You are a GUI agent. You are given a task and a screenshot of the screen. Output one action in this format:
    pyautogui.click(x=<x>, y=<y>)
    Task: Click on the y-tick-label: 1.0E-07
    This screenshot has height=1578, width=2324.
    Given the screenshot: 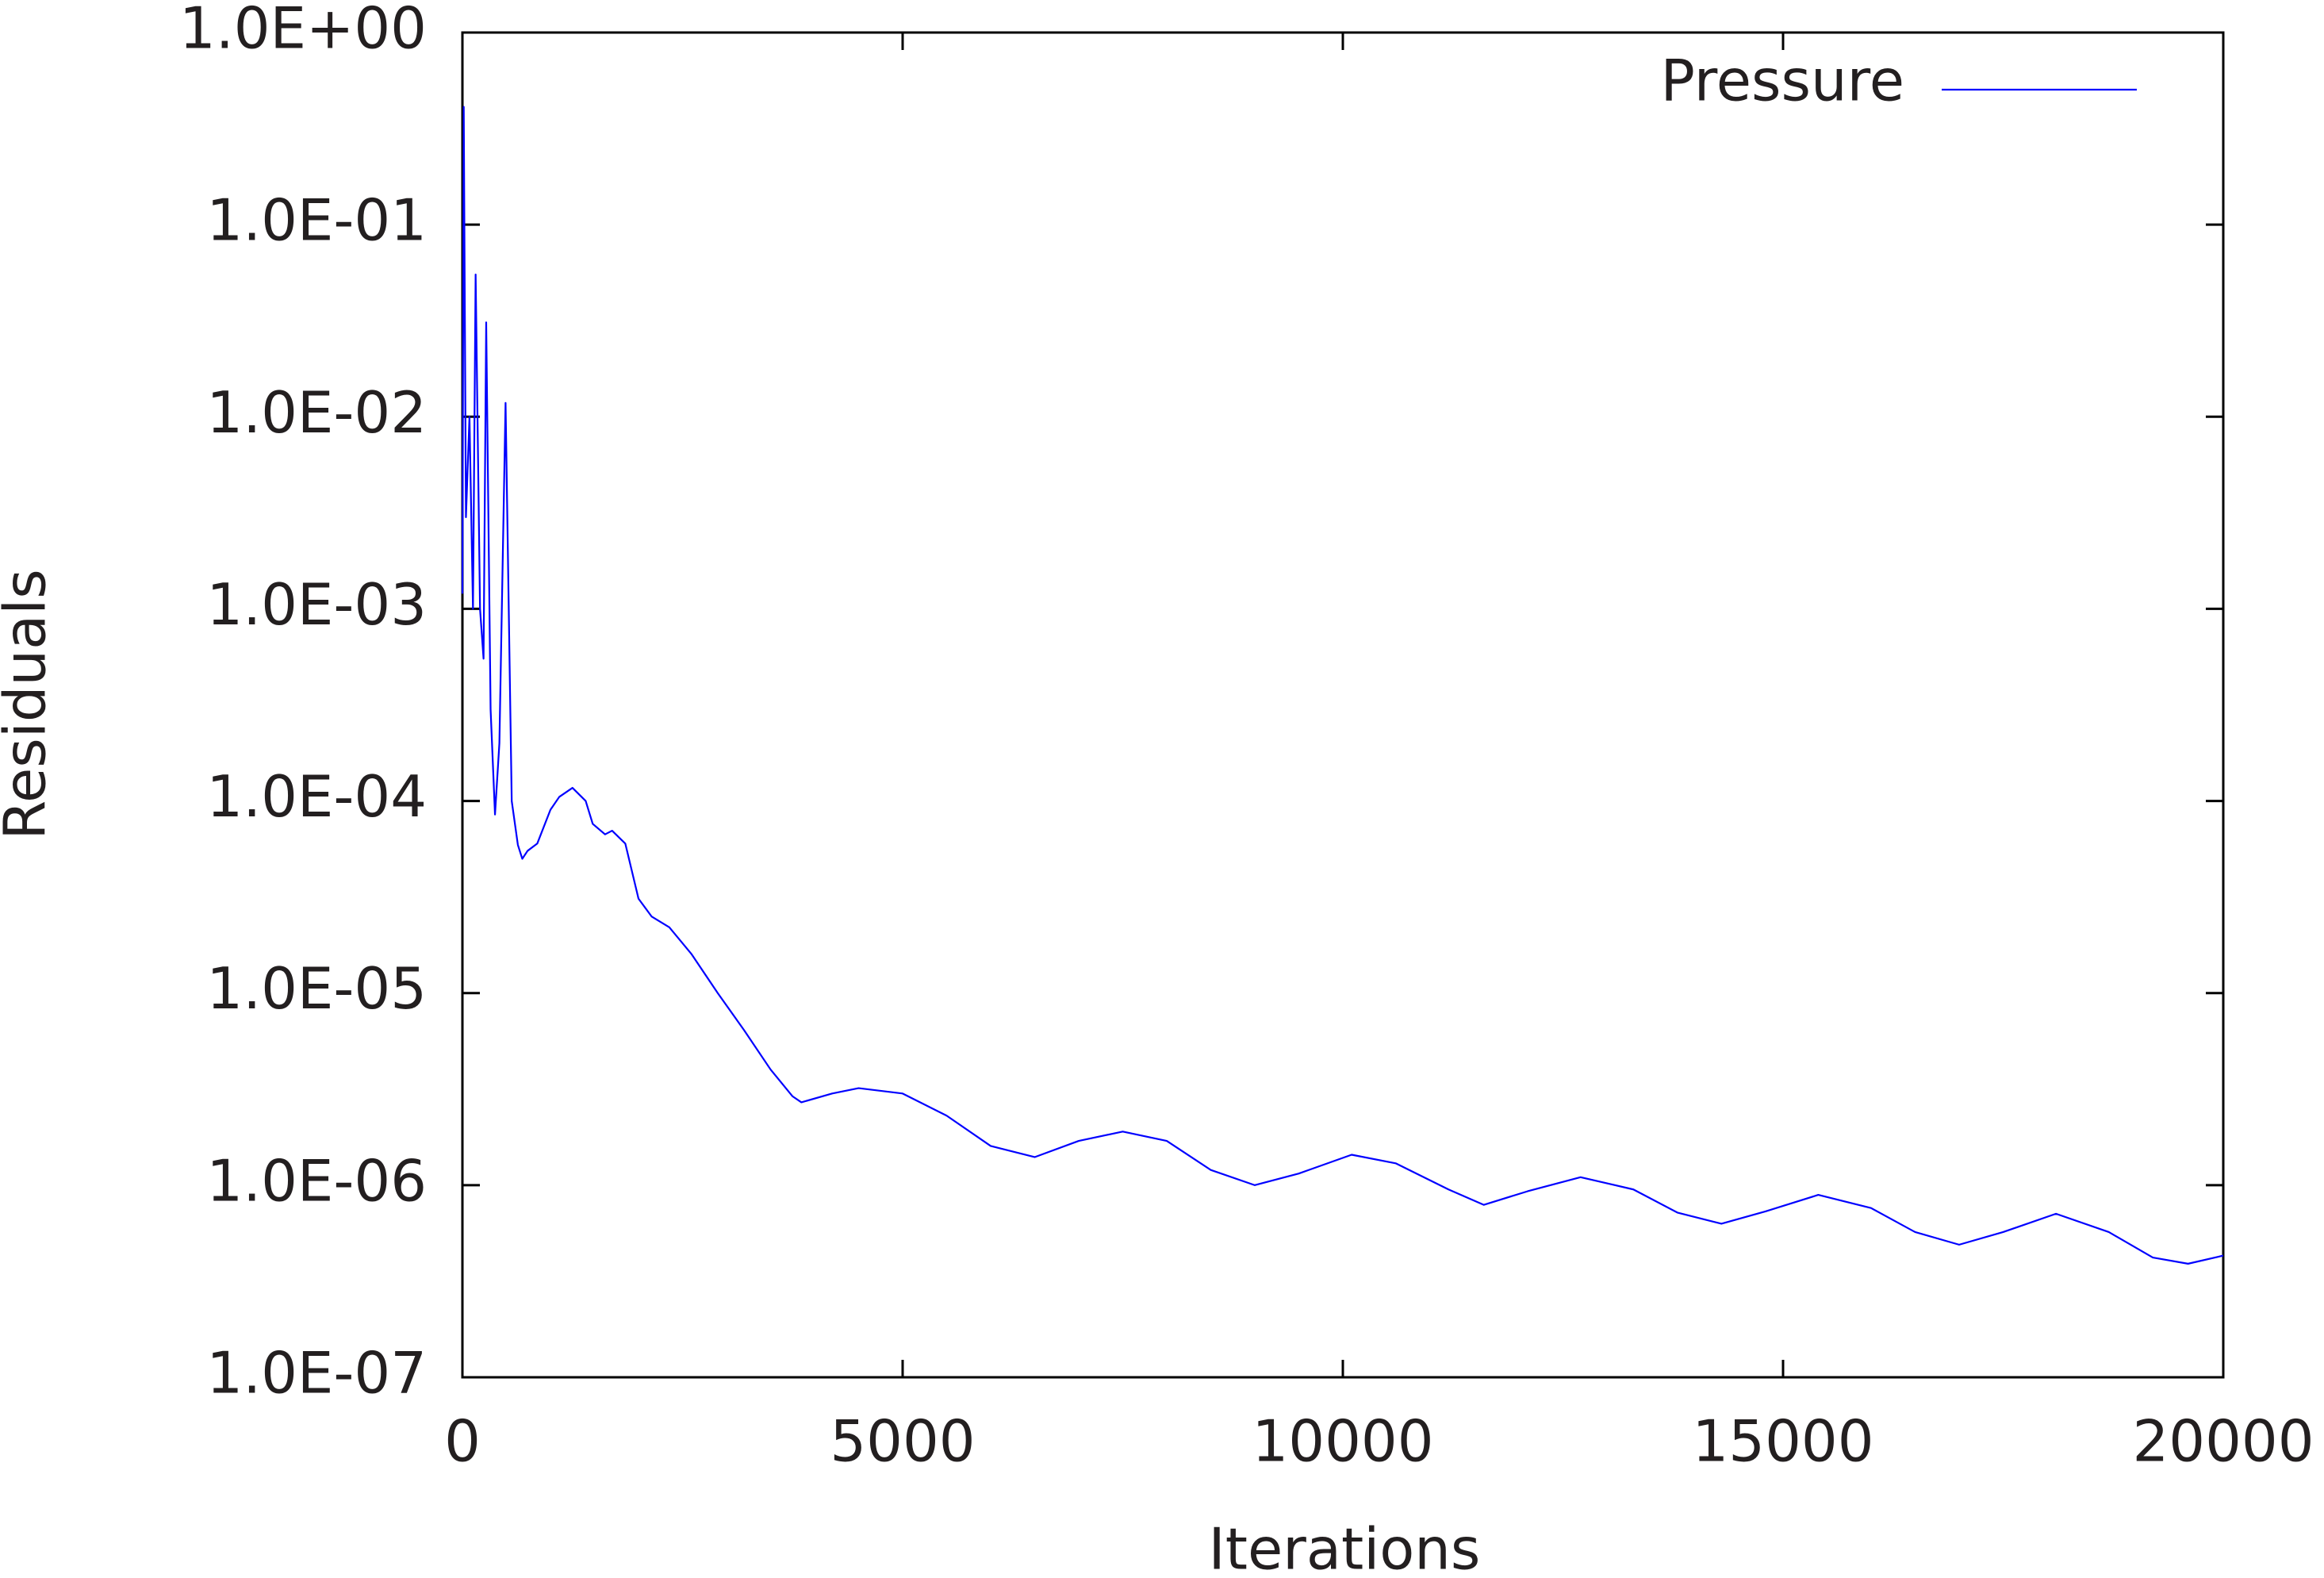 What is the action you would take?
    pyautogui.click(x=316, y=1373)
    